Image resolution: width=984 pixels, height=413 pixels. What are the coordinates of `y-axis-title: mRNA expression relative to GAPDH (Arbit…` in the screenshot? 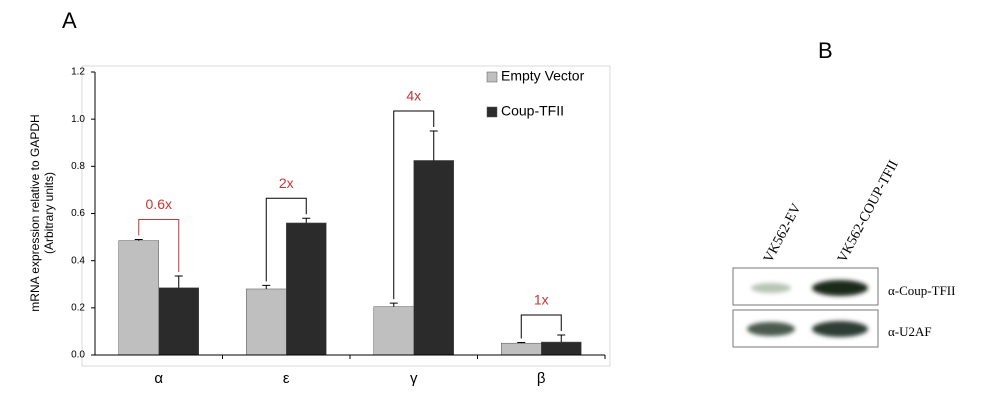 It's located at (42, 212).